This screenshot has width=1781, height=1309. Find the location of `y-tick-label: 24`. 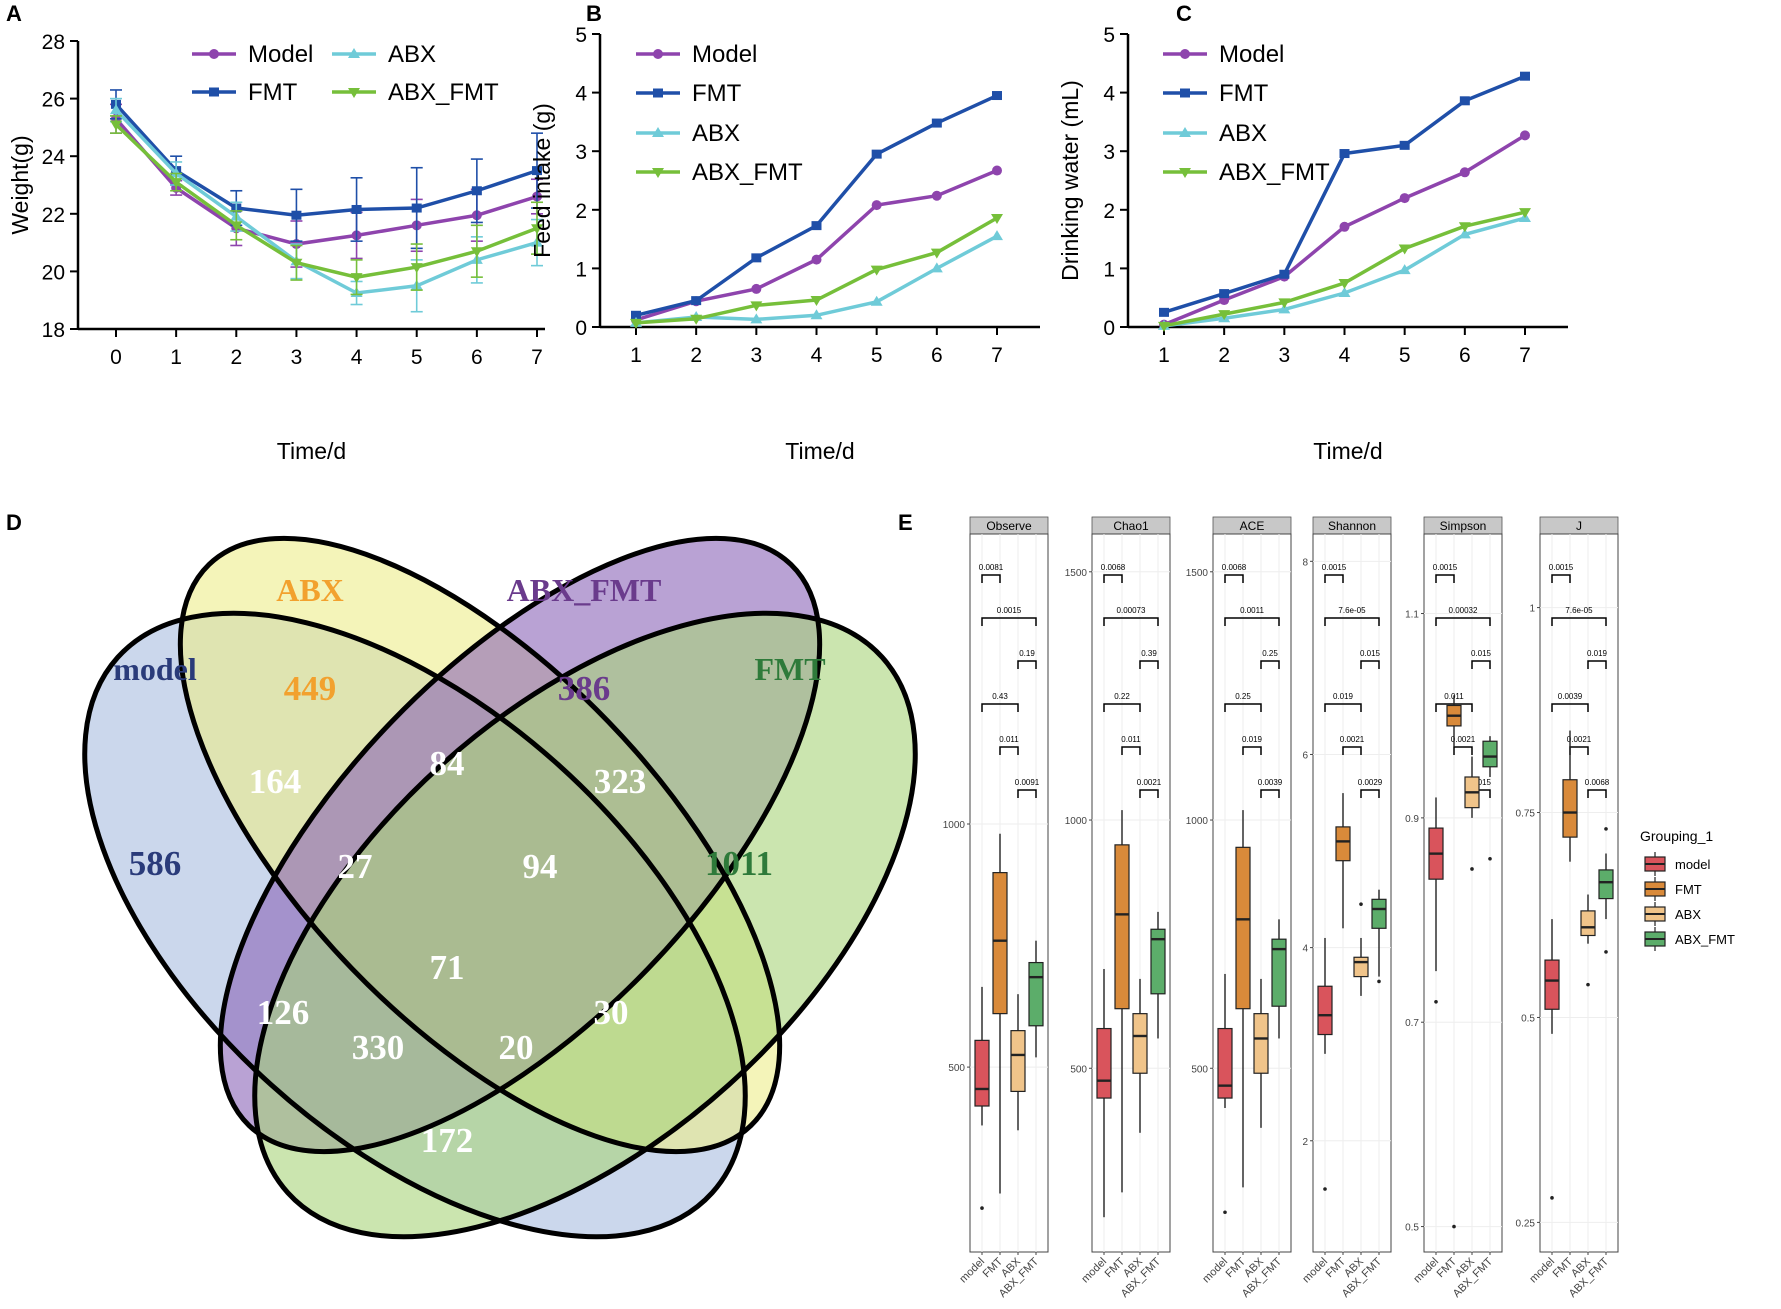

y-tick-label: 24 is located at coordinates (54, 157).